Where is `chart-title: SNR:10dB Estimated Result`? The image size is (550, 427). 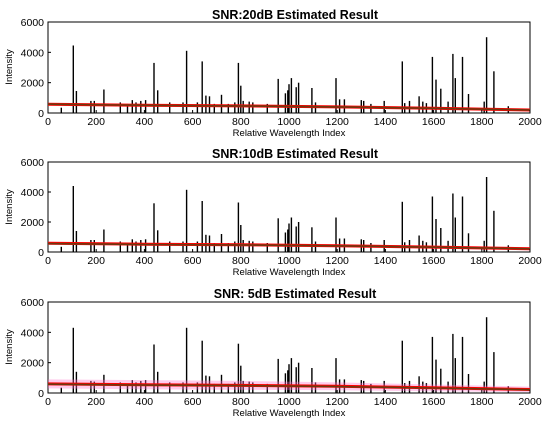 chart-title: SNR:10dB Estimated Result is located at coordinates (295, 154).